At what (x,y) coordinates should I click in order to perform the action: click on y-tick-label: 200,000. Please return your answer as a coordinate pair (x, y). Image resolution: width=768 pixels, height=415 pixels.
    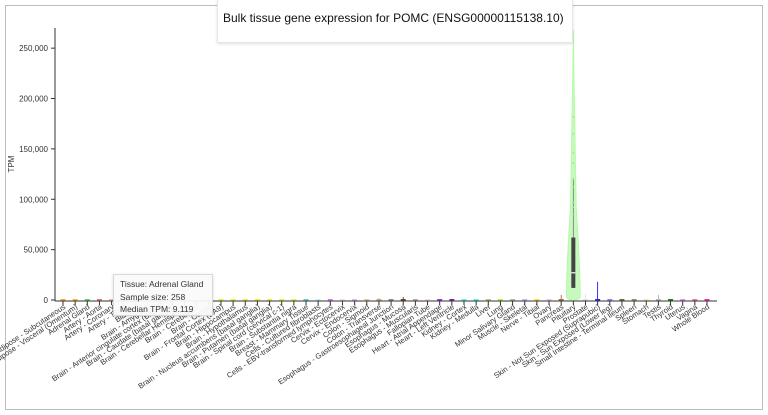
    Looking at the image, I should click on (33, 99).